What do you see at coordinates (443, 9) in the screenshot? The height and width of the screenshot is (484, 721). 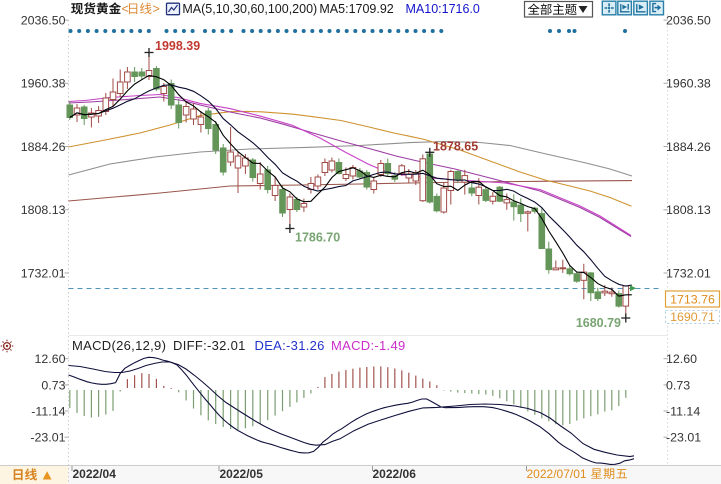 I see `svg-text: MA10:1716.0` at bounding box center [443, 9].